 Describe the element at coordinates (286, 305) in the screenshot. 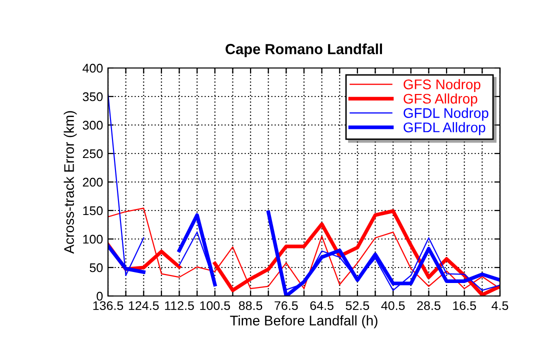

I see `x-tick-label: 76.5` at that location.